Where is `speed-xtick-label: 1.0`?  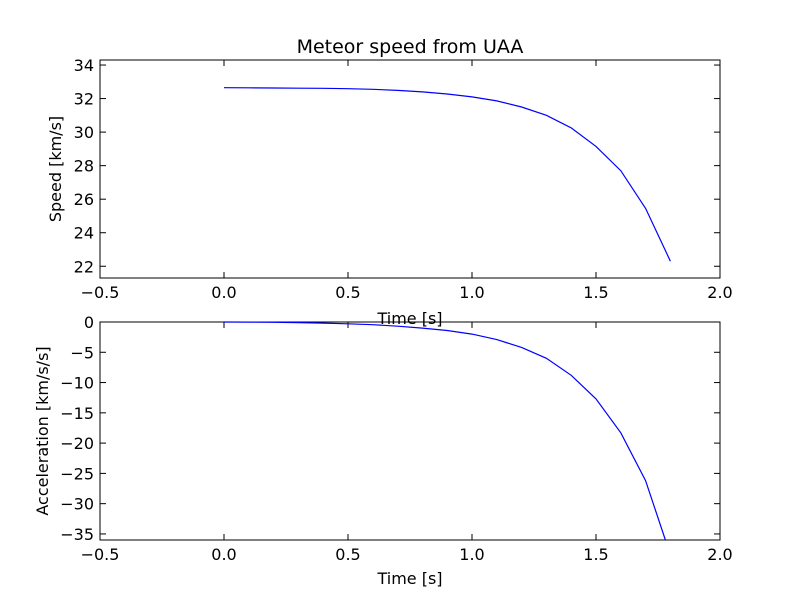
speed-xtick-label: 1.0 is located at coordinates (471, 292).